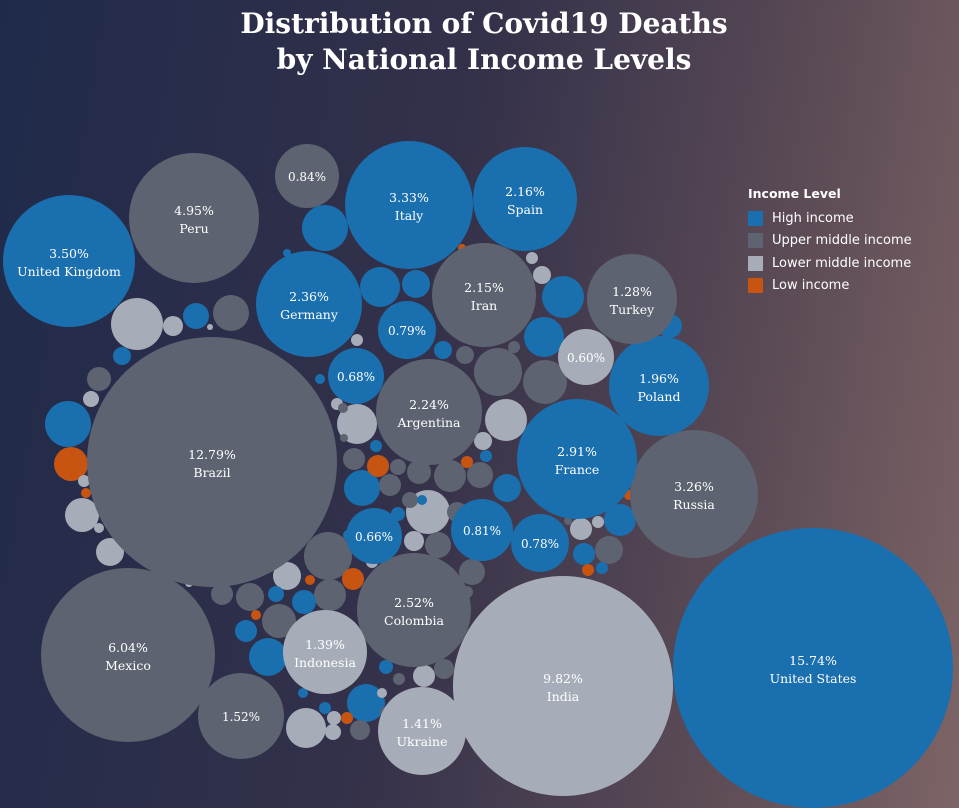 This screenshot has height=808, width=959. What do you see at coordinates (525, 191) in the screenshot?
I see `bubble-value-spain: 2.16%` at bounding box center [525, 191].